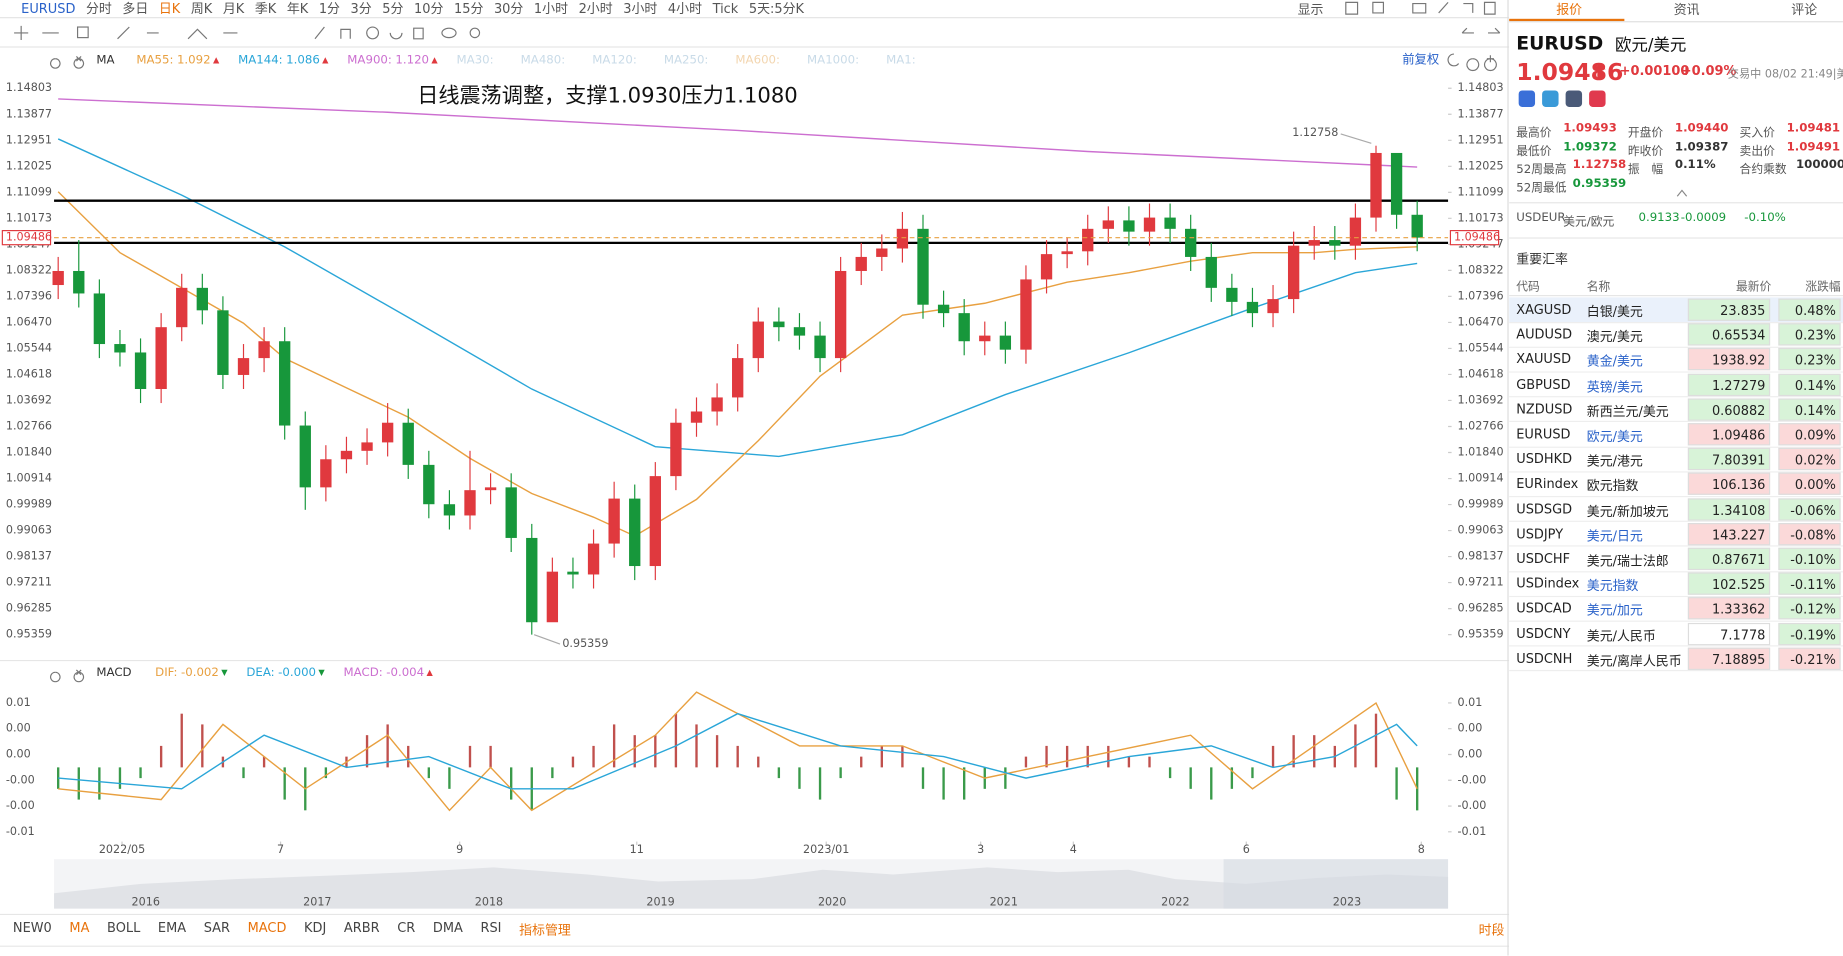 The height and width of the screenshot is (956, 1843). Describe the element at coordinates (447, 928) in the screenshot. I see `indicator-button: DMA` at that location.